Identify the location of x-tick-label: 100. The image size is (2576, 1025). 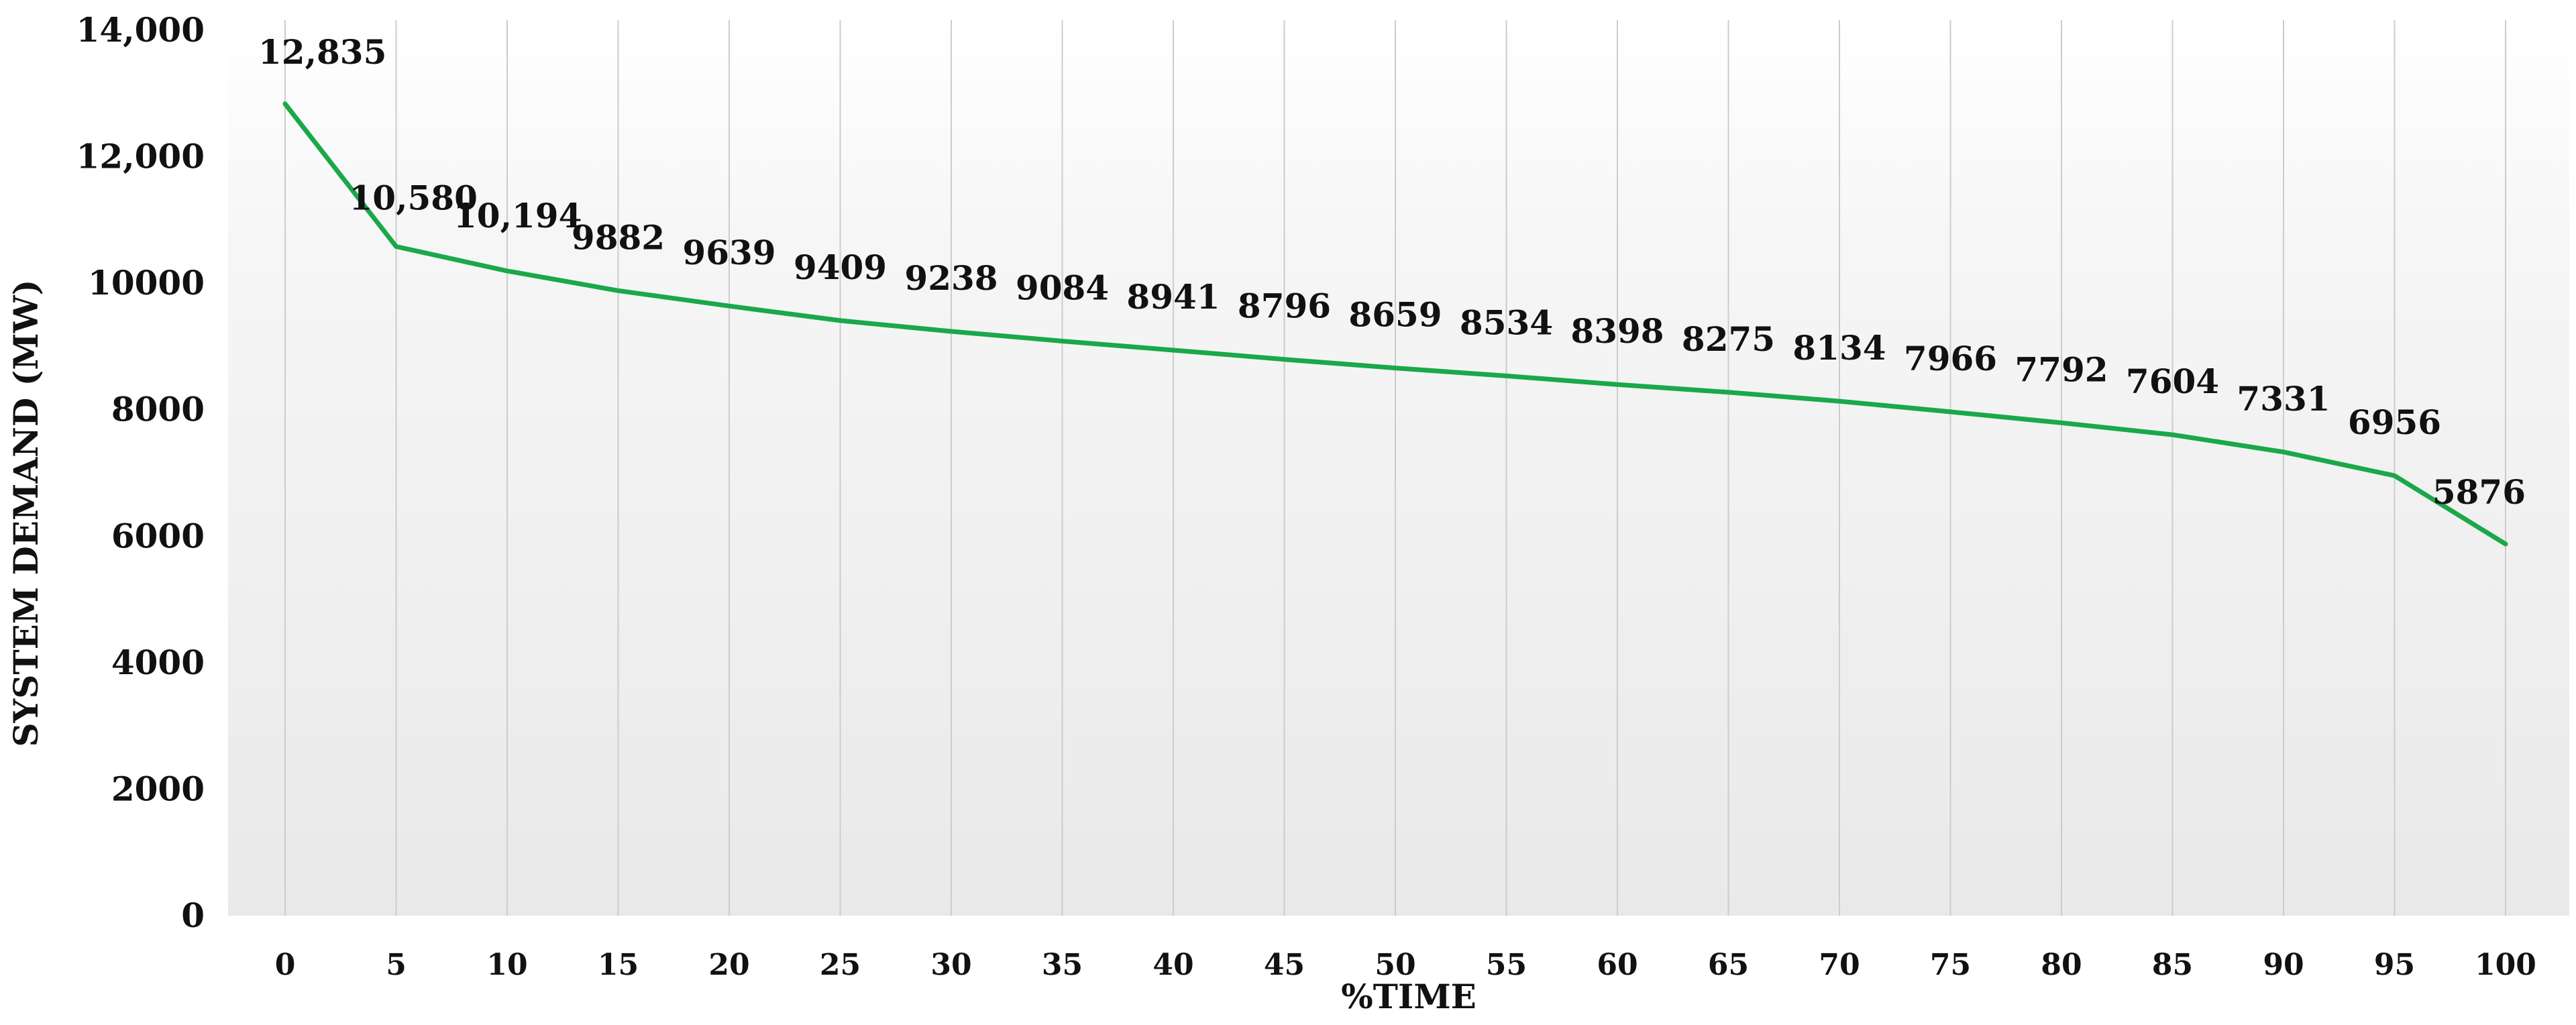
(2505, 965).